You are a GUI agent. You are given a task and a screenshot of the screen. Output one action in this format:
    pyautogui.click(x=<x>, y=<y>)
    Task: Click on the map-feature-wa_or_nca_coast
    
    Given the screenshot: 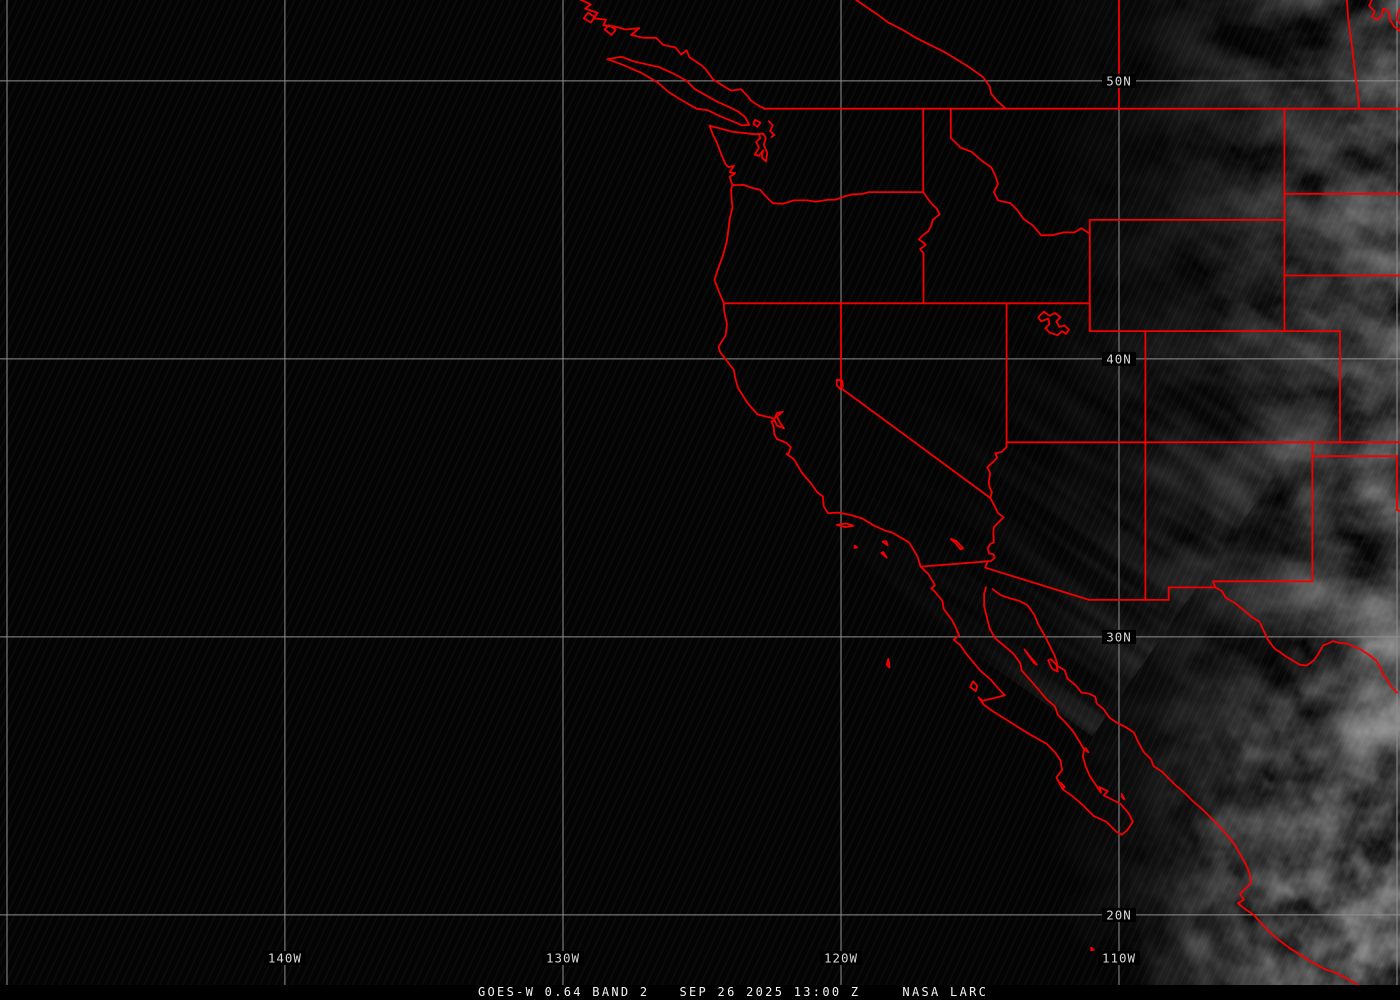 What is the action you would take?
    pyautogui.click(x=734, y=270)
    